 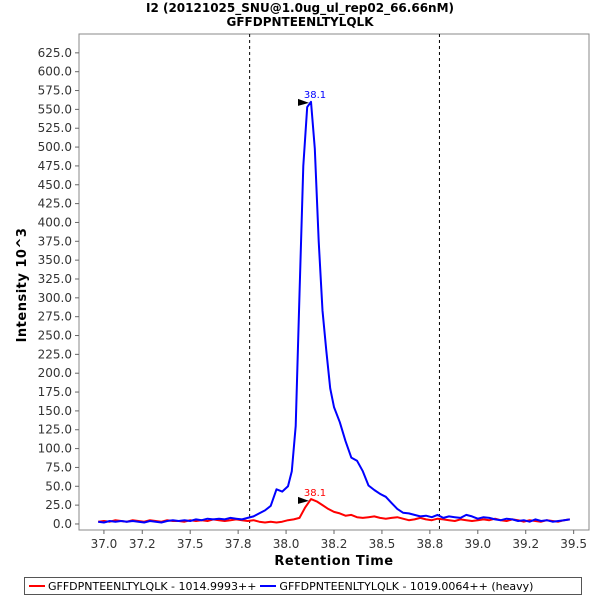 I want to click on y-tick-label: 250.0, so click(x=55, y=336).